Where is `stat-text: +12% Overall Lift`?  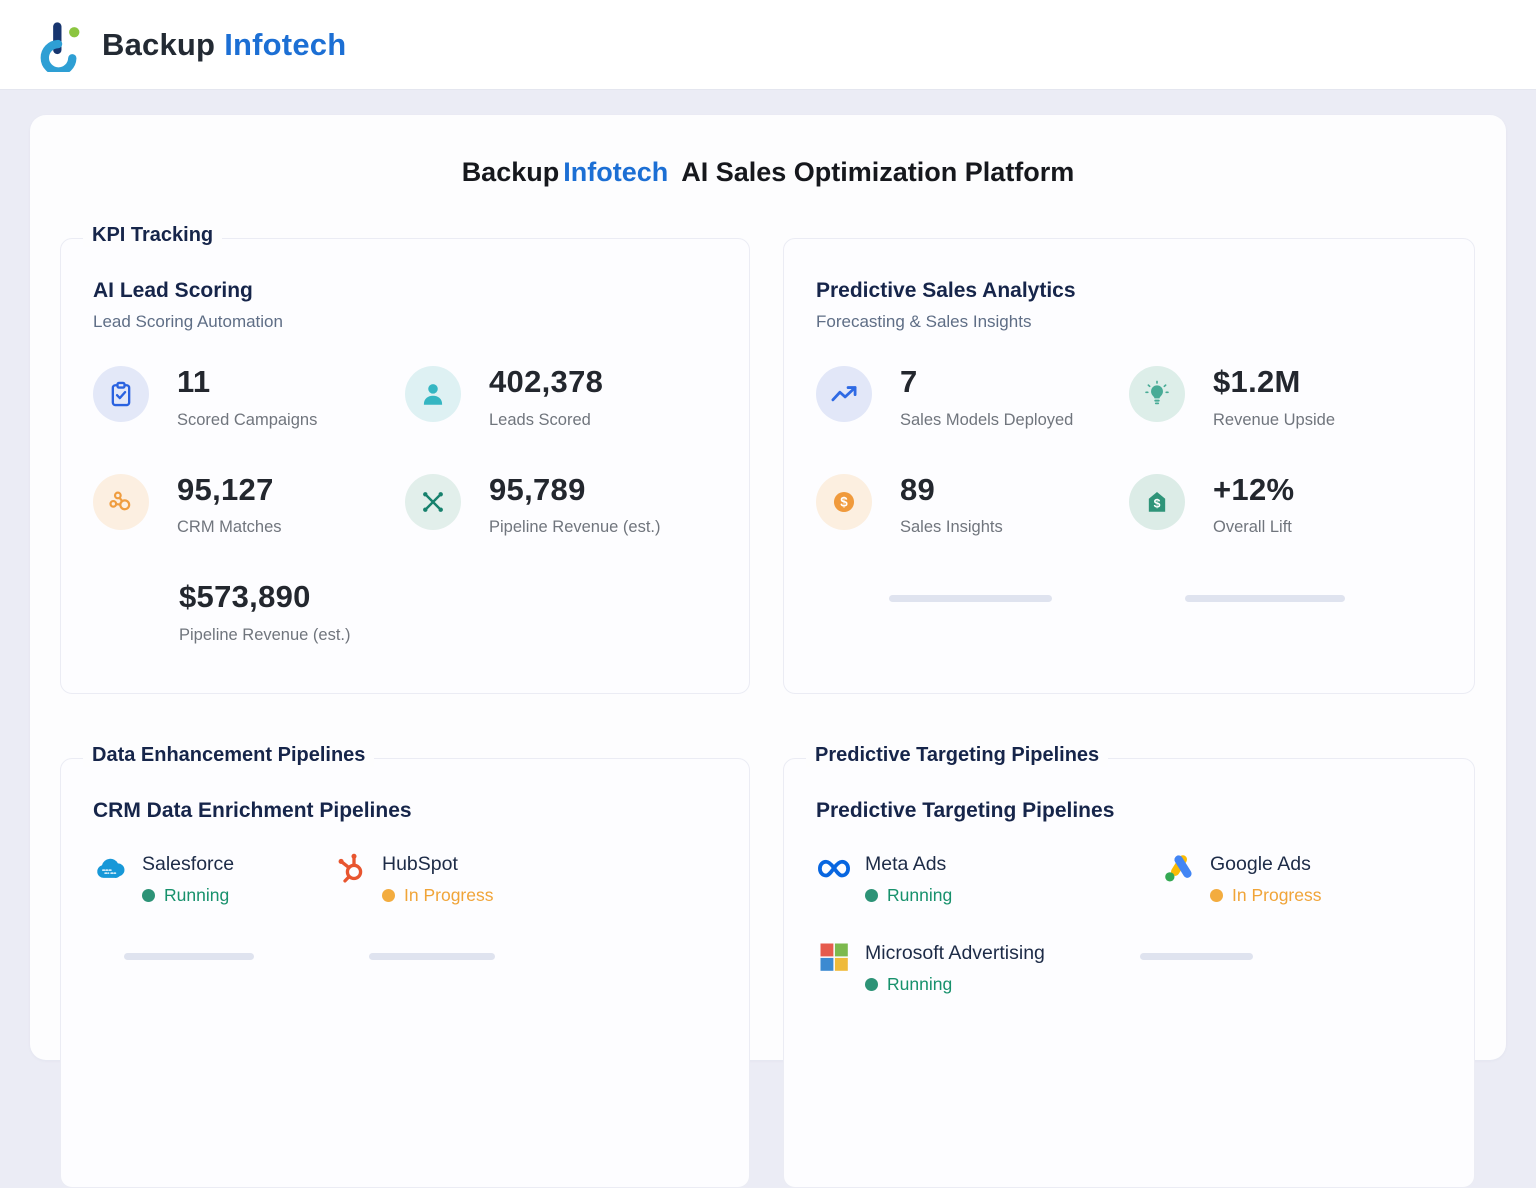 stat-text: +12% Overall Lift is located at coordinates (1254, 504).